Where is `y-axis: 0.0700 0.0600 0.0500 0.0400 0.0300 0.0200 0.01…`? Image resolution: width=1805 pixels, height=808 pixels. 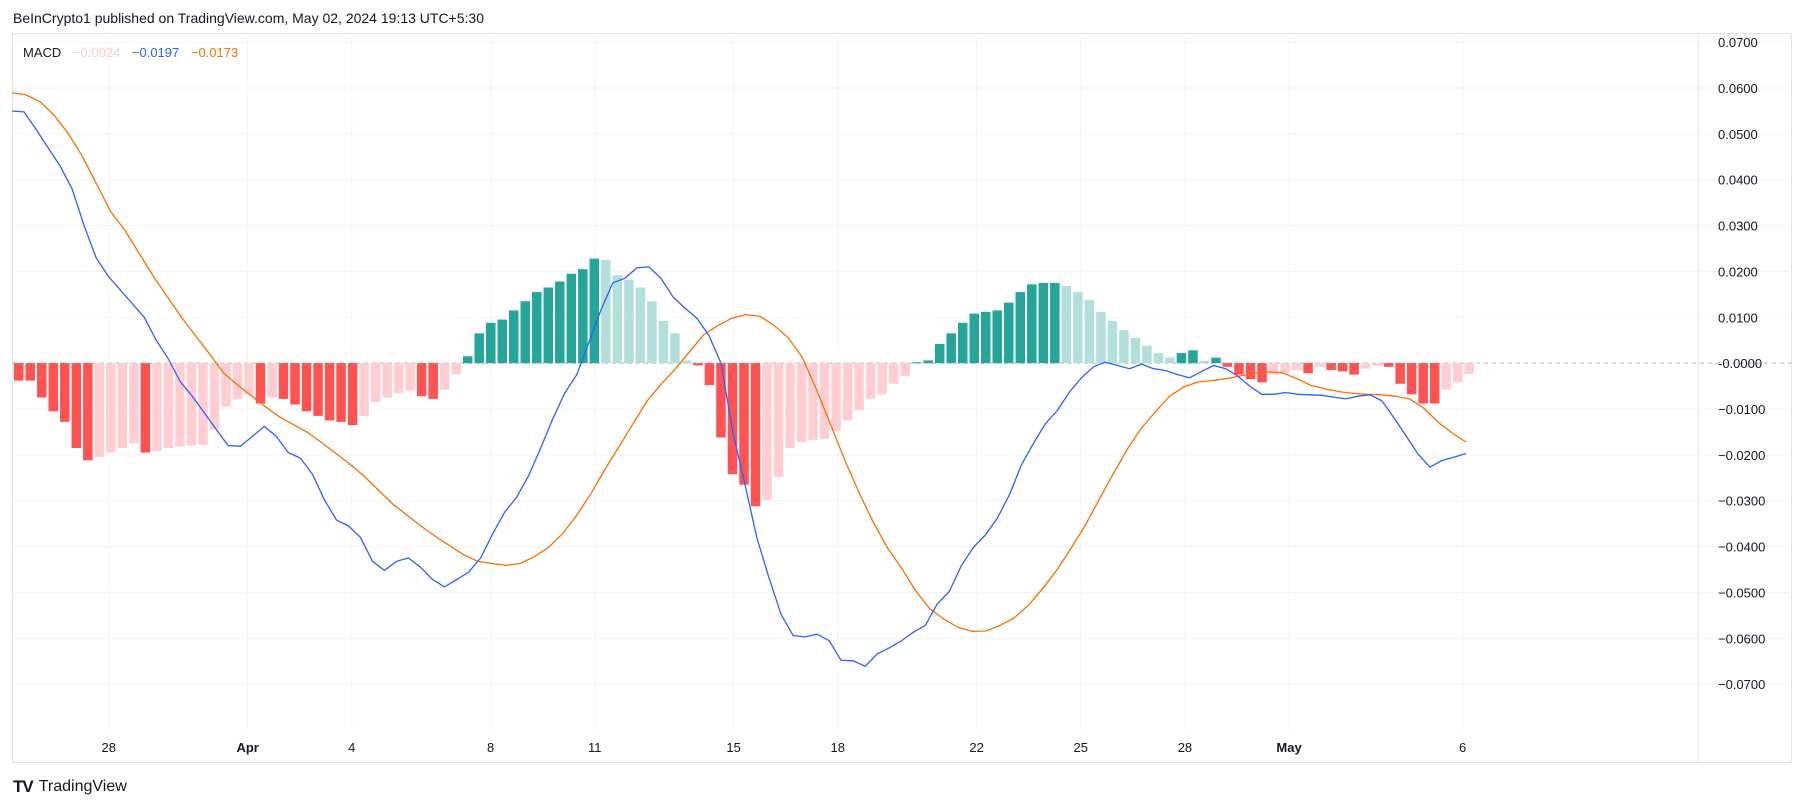
y-axis: 0.0700 0.0600 0.0500 0.0400 0.0300 0.0200 0.01… is located at coordinates (1731, 398).